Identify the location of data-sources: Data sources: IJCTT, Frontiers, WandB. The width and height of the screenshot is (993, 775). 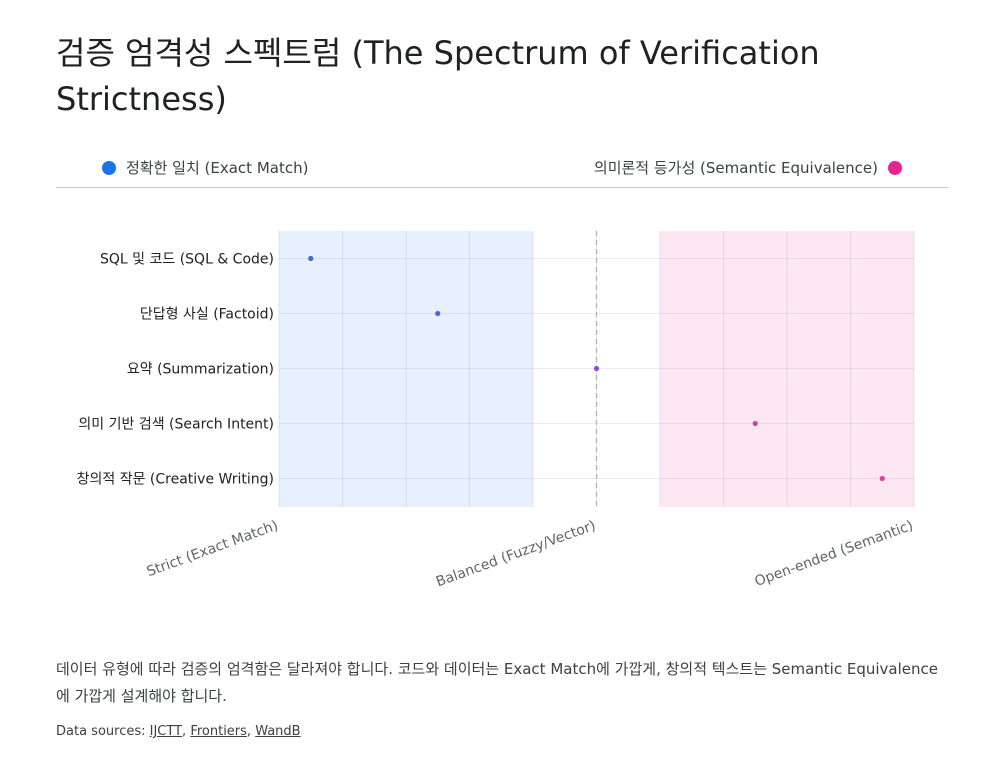
(178, 731).